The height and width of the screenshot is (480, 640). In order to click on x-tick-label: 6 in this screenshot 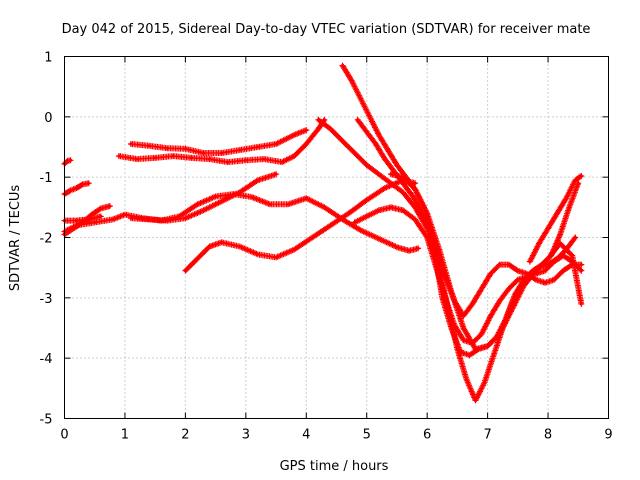, I will do `click(427, 435)`.